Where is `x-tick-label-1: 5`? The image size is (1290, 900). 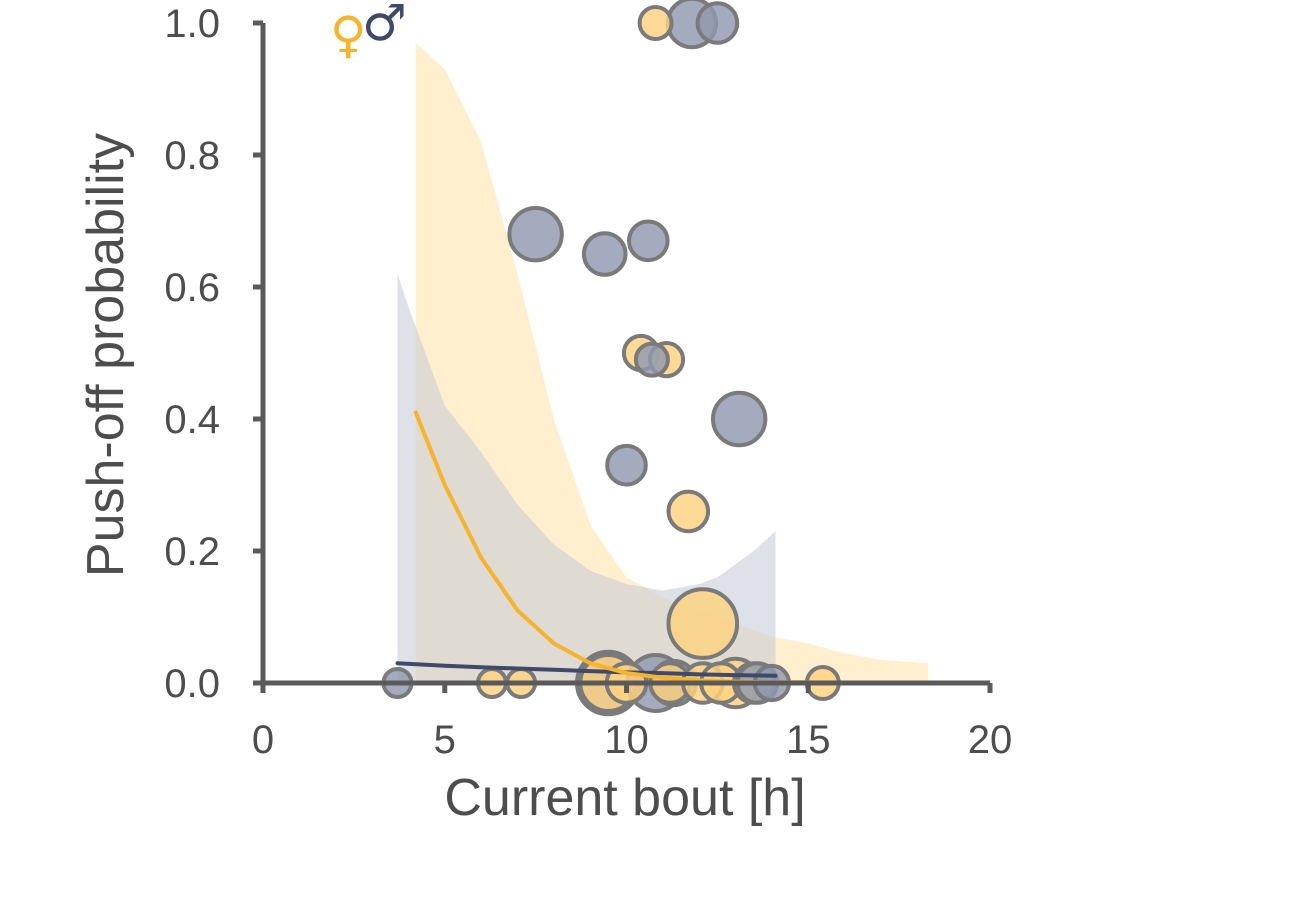 x-tick-label-1: 5 is located at coordinates (445, 740).